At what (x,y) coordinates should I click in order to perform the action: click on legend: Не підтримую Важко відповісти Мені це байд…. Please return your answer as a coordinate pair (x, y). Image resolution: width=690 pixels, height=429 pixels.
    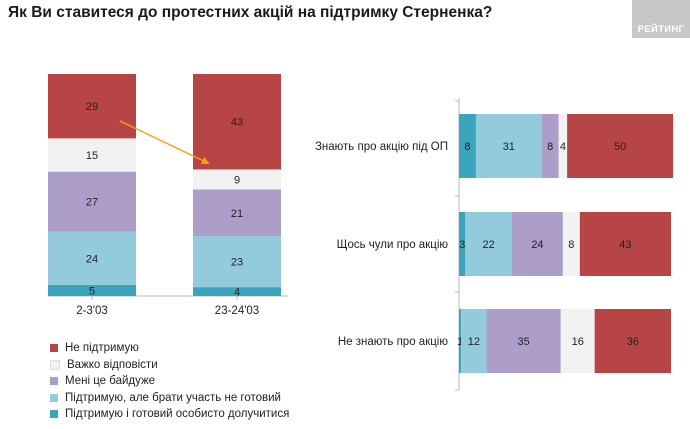
    Looking at the image, I should click on (169, 381).